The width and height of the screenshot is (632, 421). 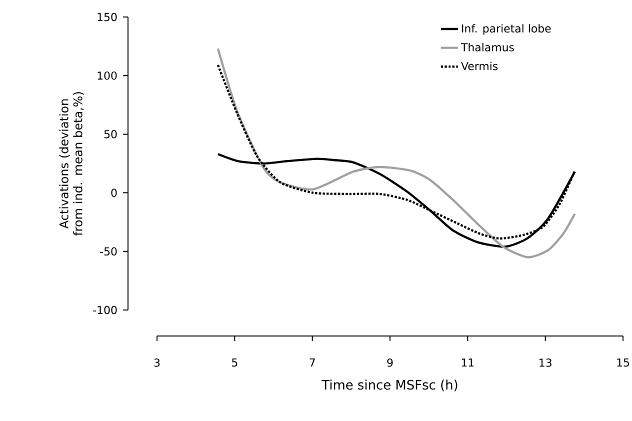 I want to click on y-tick-label: 150, so click(x=107, y=17).